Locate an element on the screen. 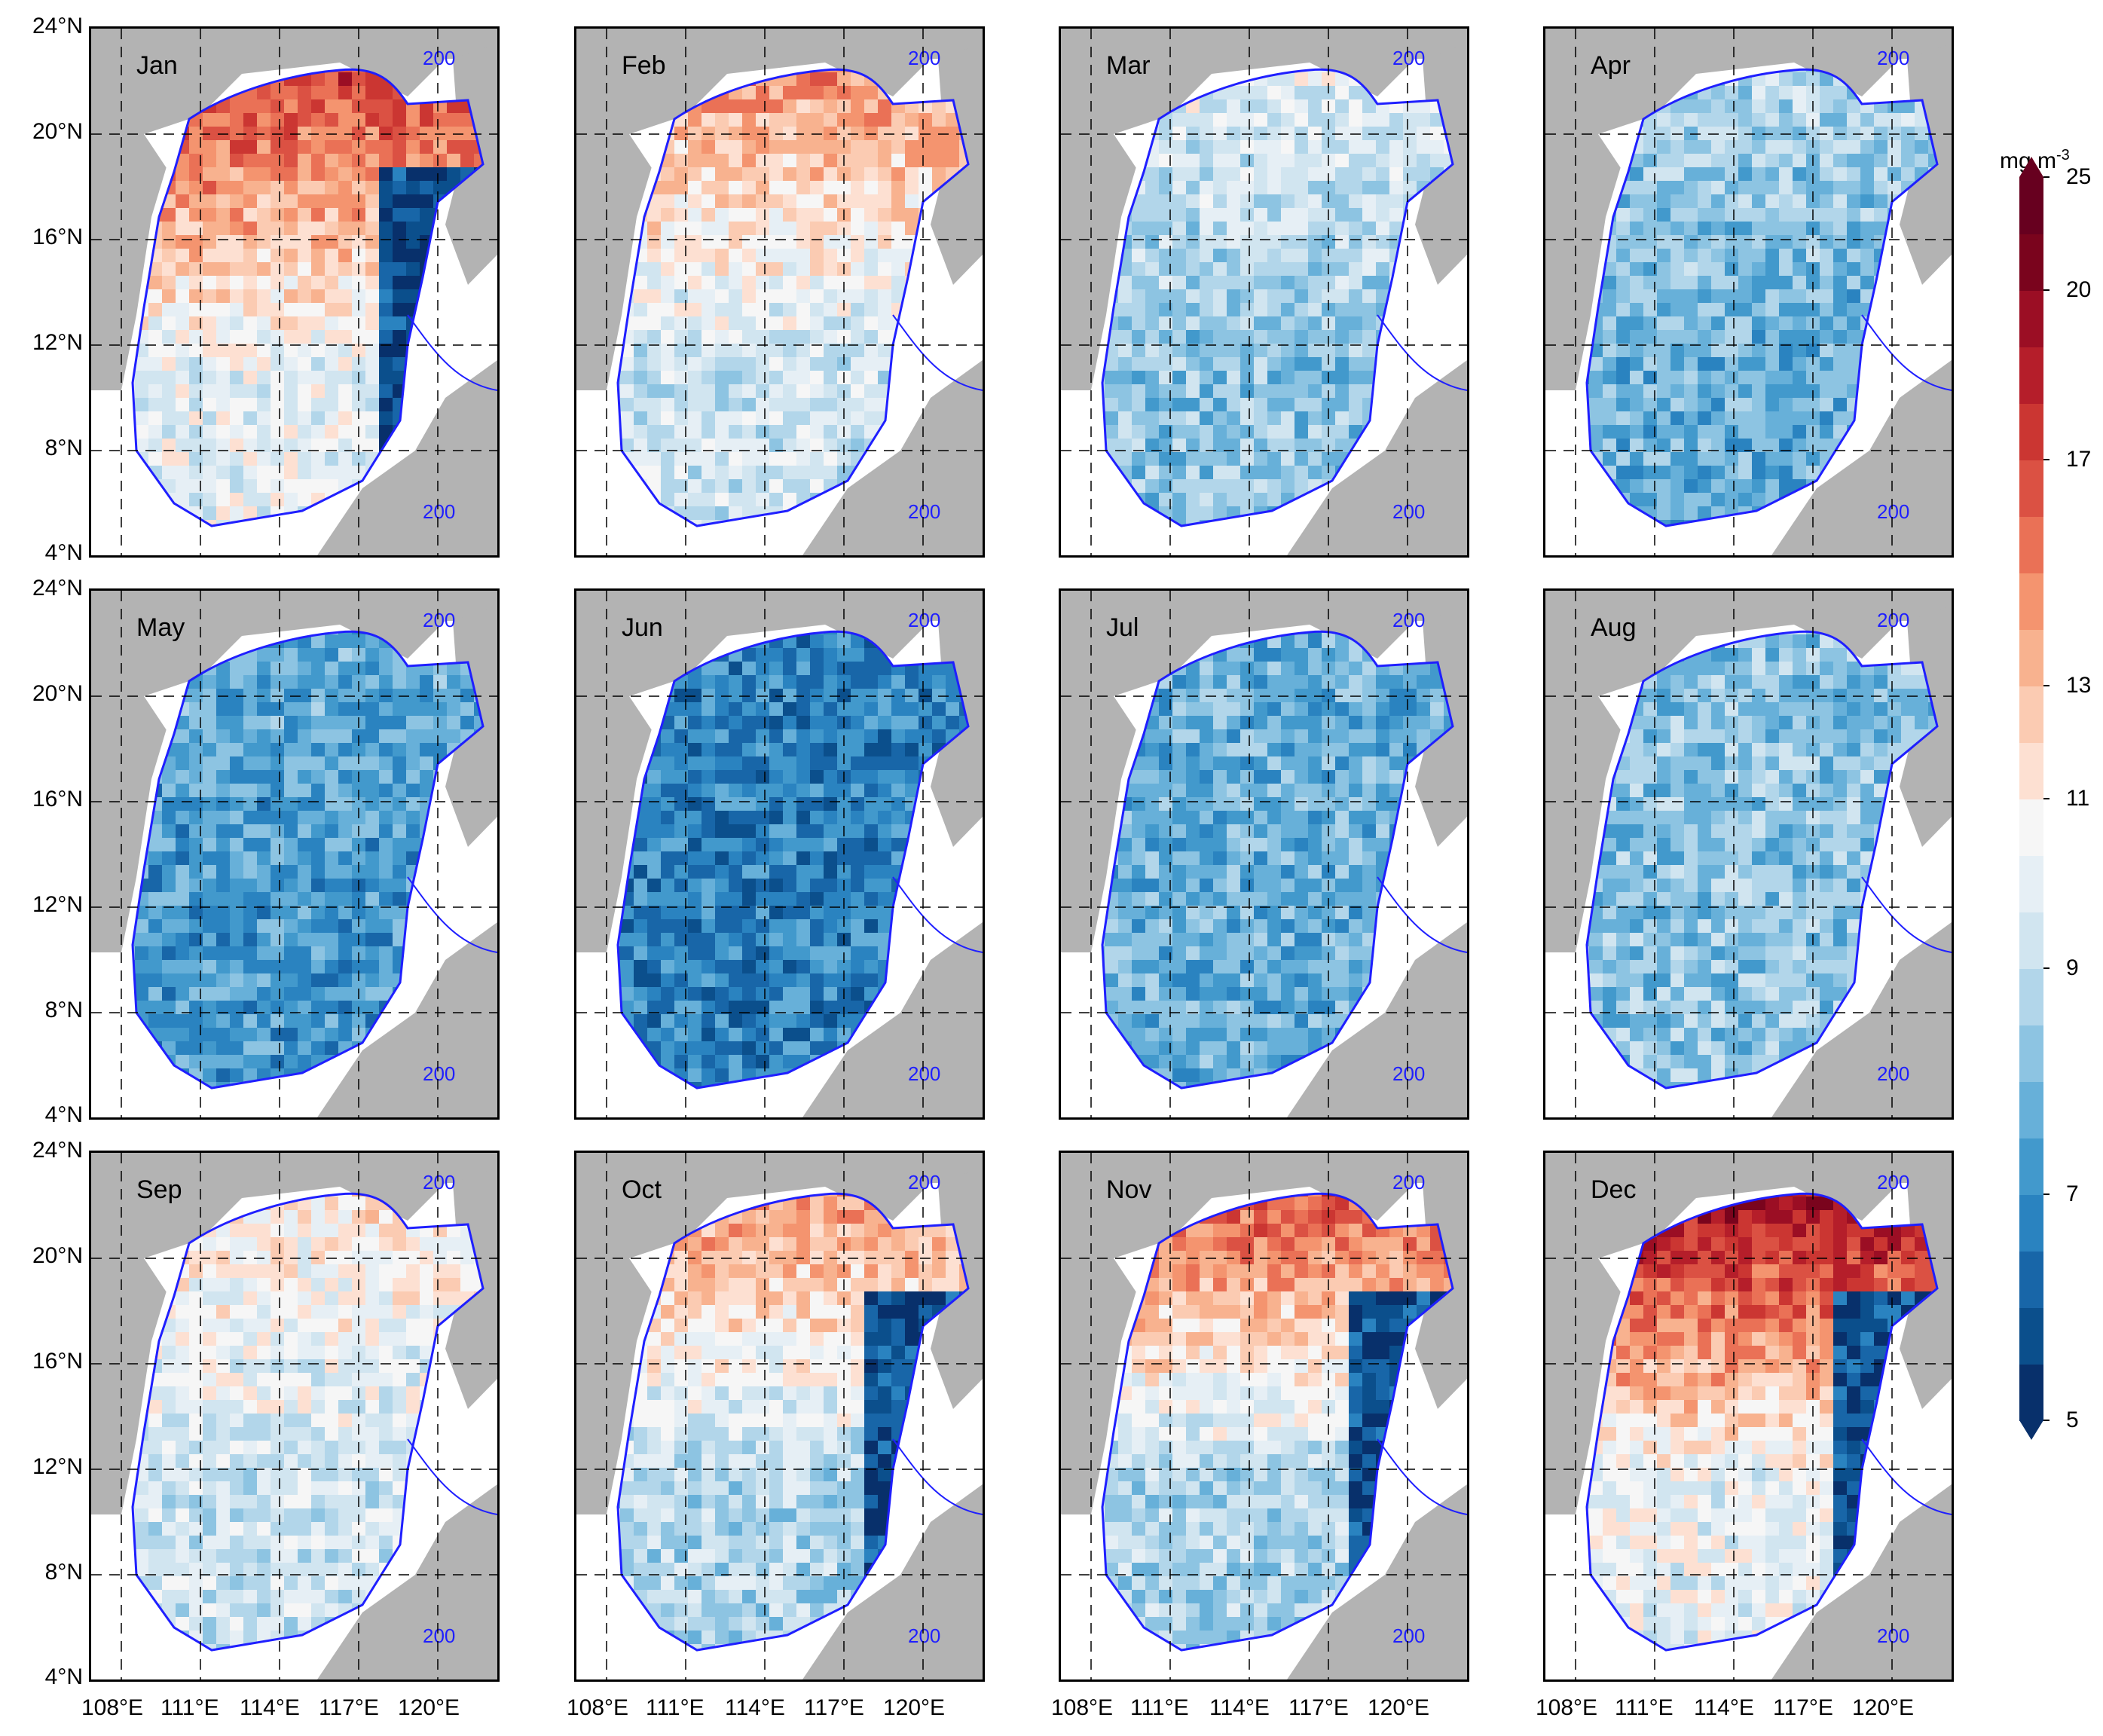  lat-tick-label: 4°N is located at coordinates (63, 552).